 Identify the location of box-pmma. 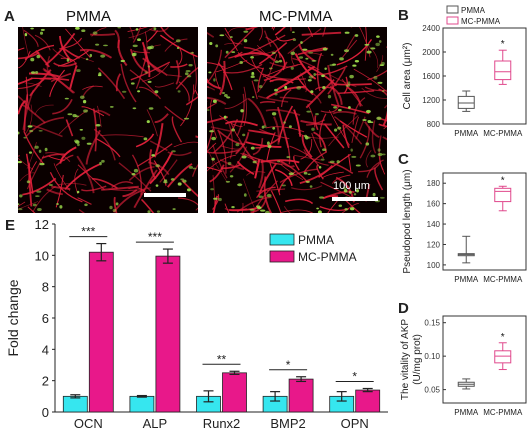
(466, 249).